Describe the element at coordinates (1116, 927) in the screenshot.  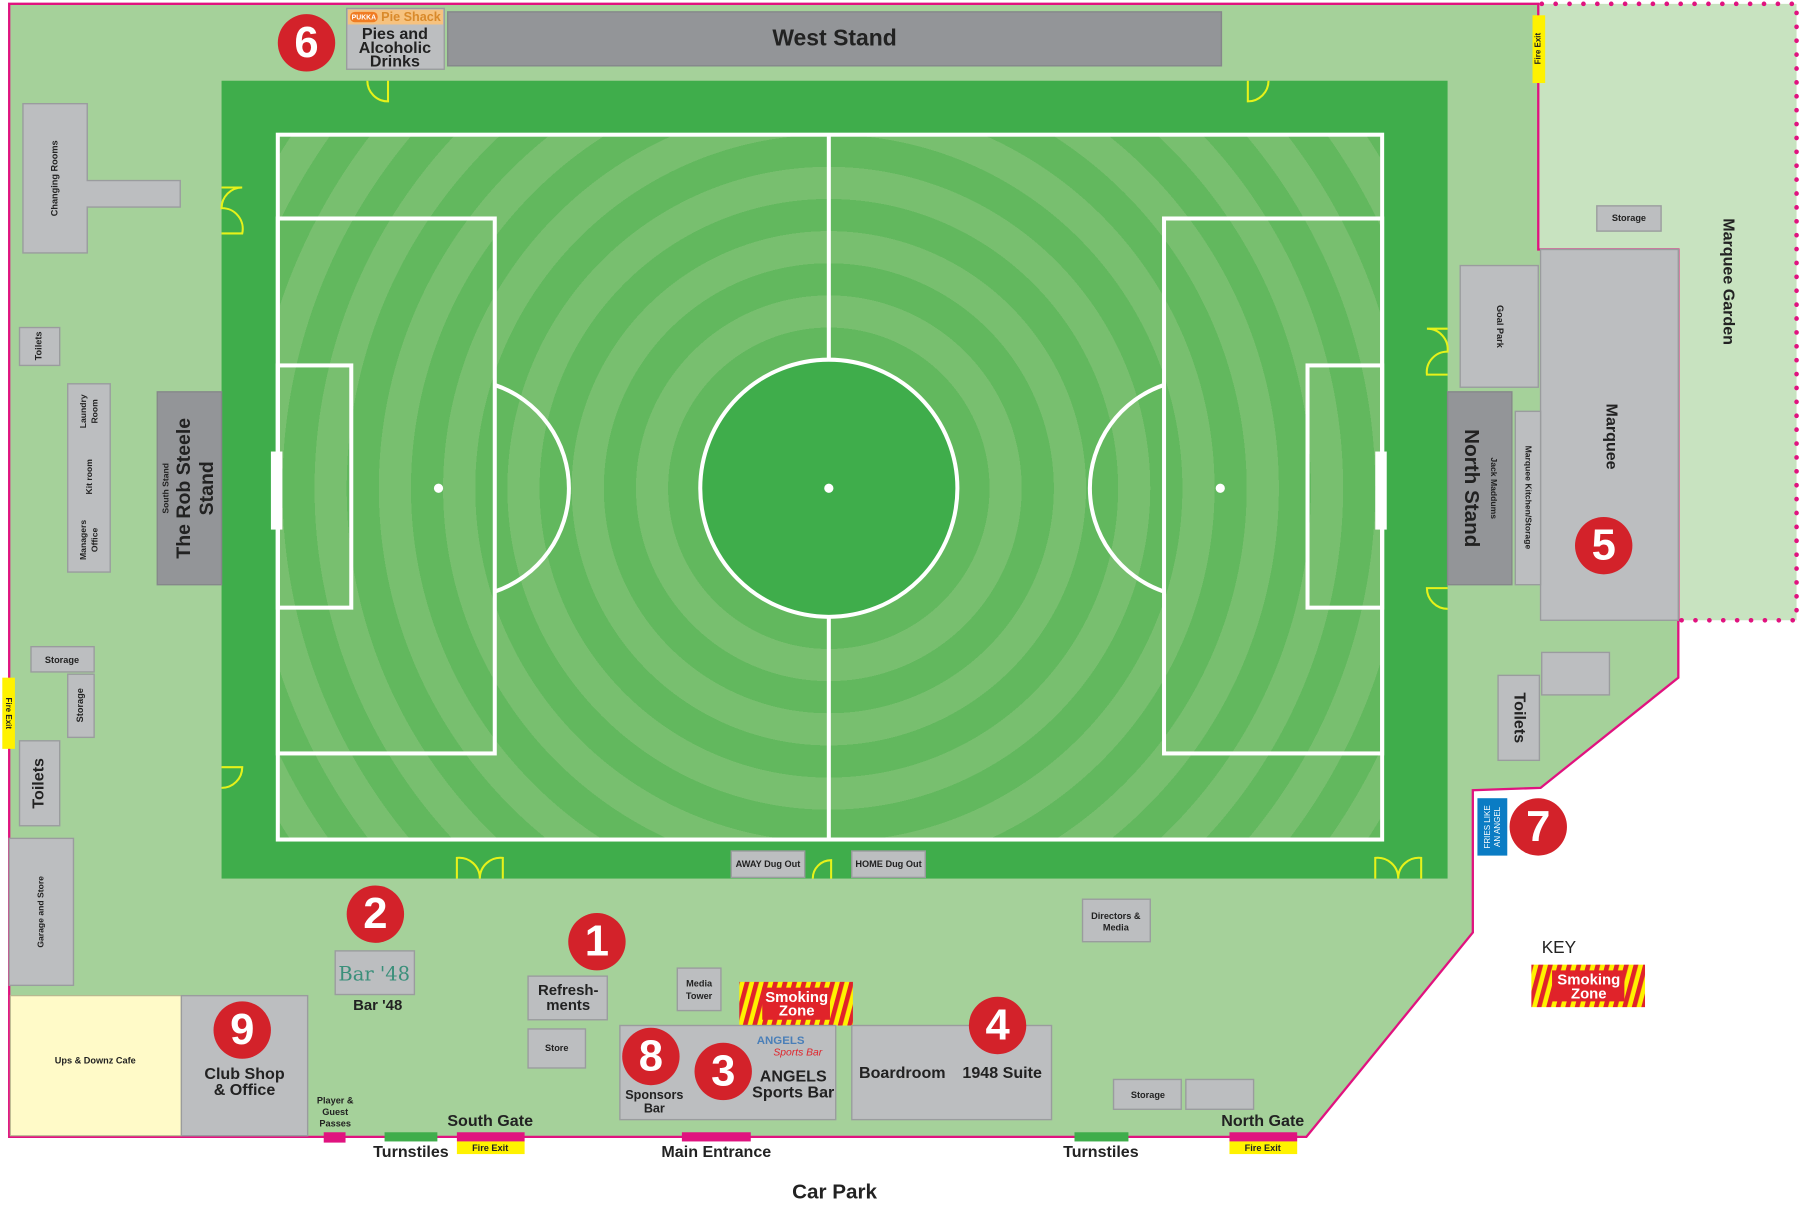
I see `directors-label-2: Media` at that location.